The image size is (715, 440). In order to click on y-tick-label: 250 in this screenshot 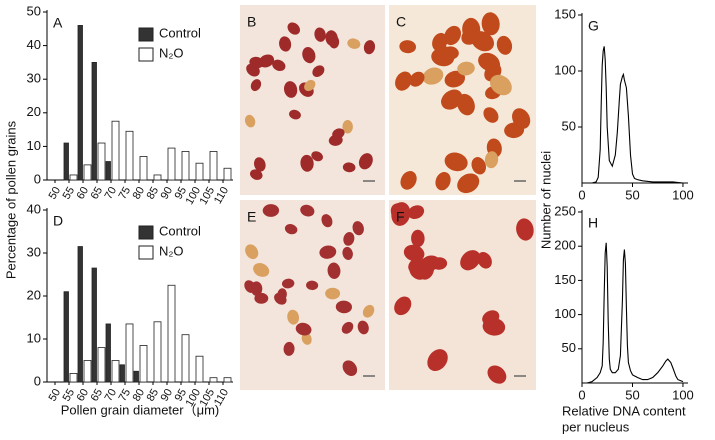, I will do `click(565, 210)`.